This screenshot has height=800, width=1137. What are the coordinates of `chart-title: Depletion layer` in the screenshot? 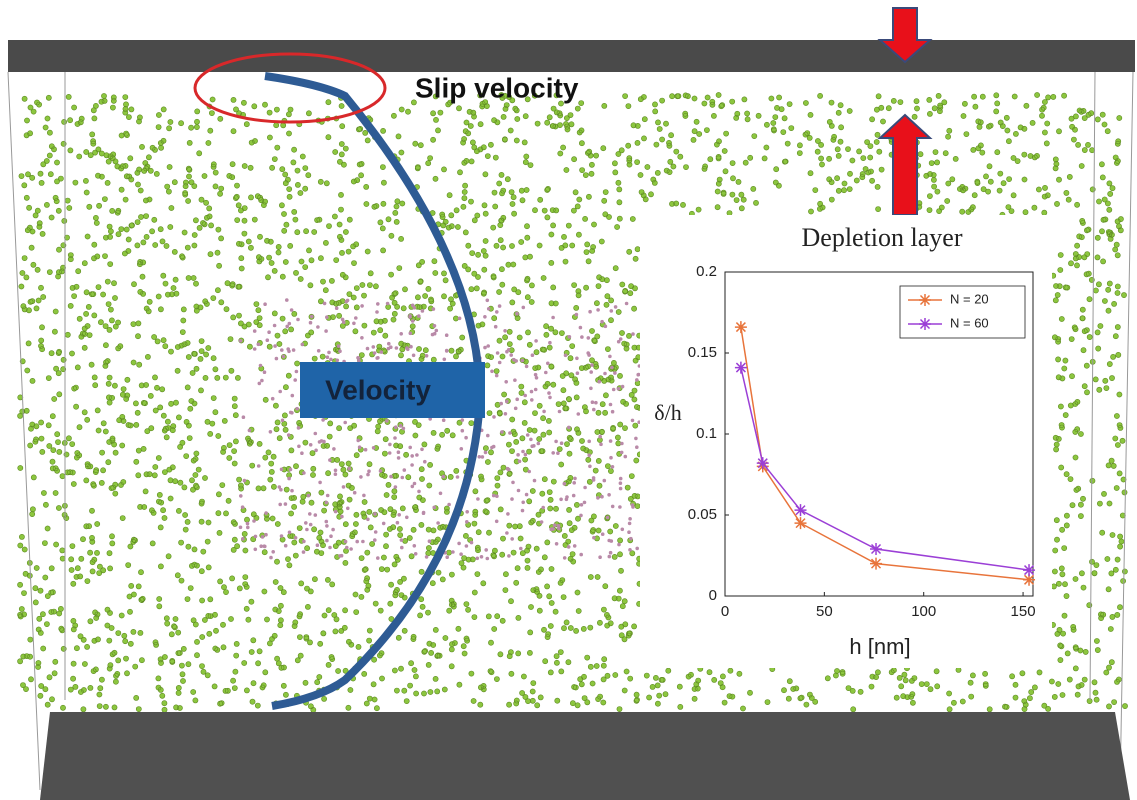 It's located at (882, 237).